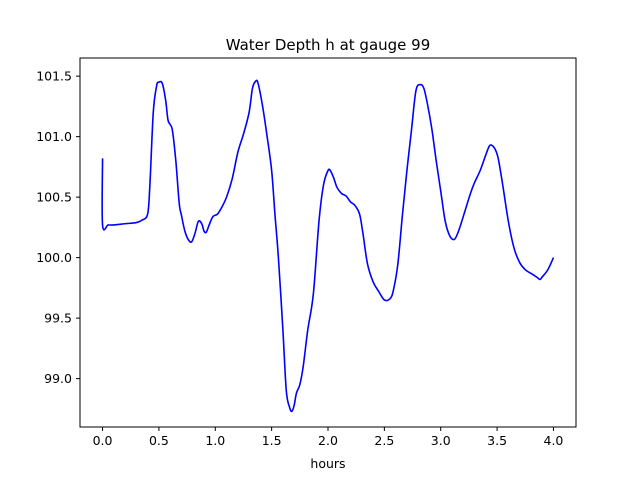 This screenshot has height=480, width=640. Describe the element at coordinates (58, 318) in the screenshot. I see `y-tick-label: 99.5` at that location.